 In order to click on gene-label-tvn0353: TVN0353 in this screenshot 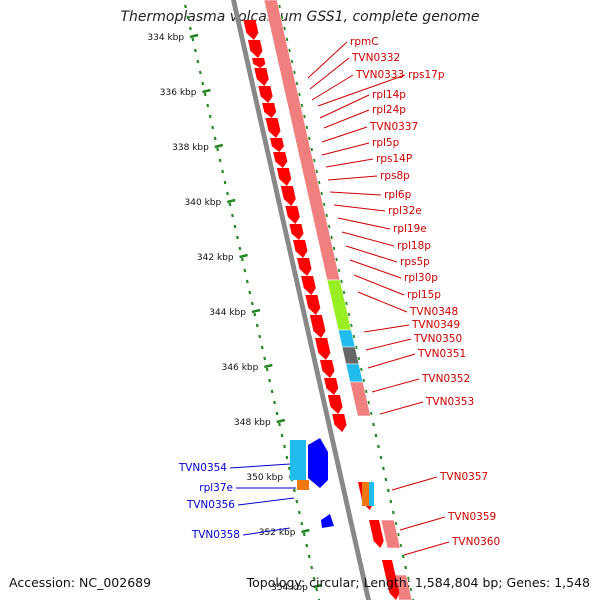, I will do `click(449, 402)`.